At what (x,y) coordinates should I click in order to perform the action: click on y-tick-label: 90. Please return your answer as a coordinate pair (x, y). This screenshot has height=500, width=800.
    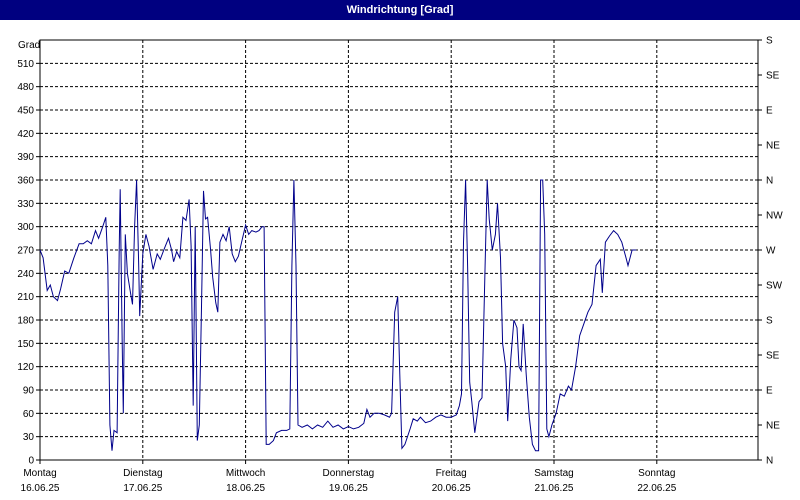
    Looking at the image, I should click on (29, 391).